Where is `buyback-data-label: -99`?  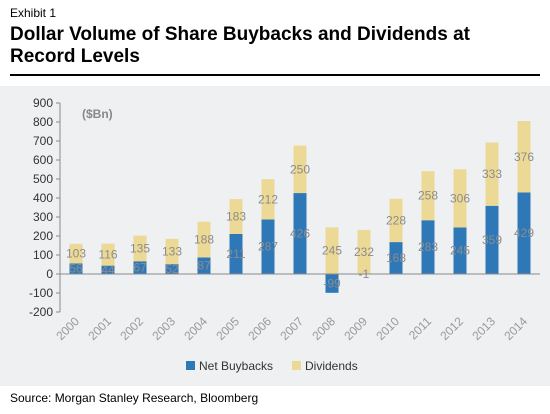
buyback-data-label: -99 is located at coordinates (332, 283).